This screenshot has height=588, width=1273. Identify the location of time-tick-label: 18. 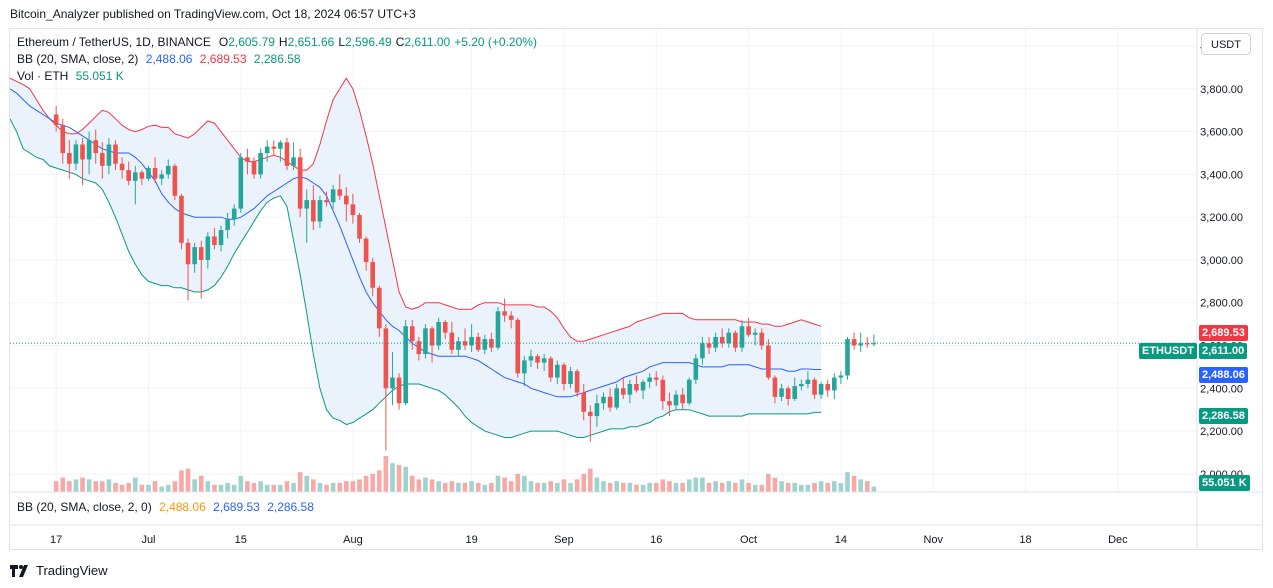
(1025, 540).